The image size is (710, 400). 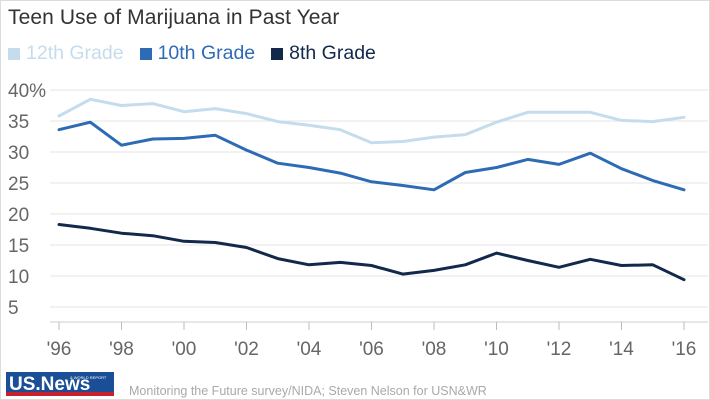 I want to click on x-tick-label: '06, so click(x=371, y=349).